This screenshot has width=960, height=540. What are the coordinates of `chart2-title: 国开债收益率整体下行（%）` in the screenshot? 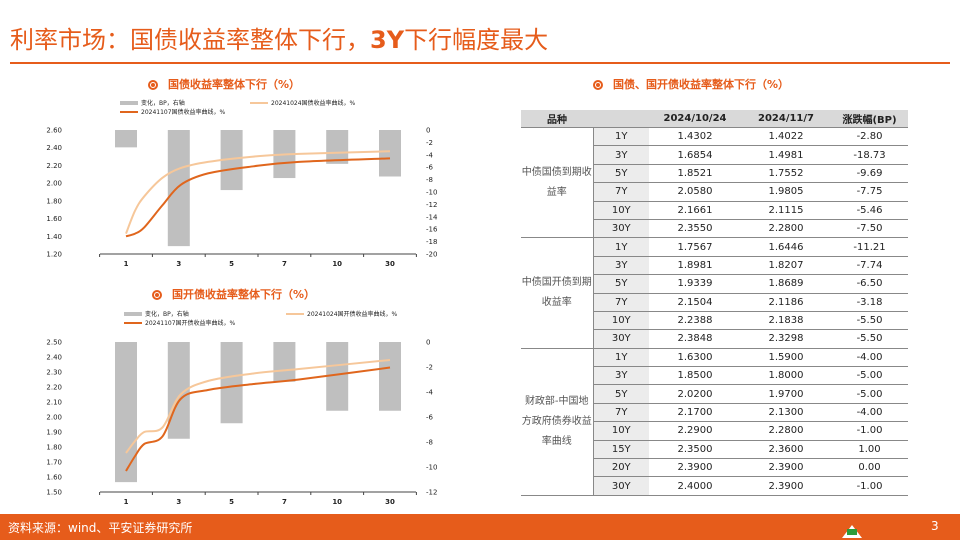 It's located at (244, 294).